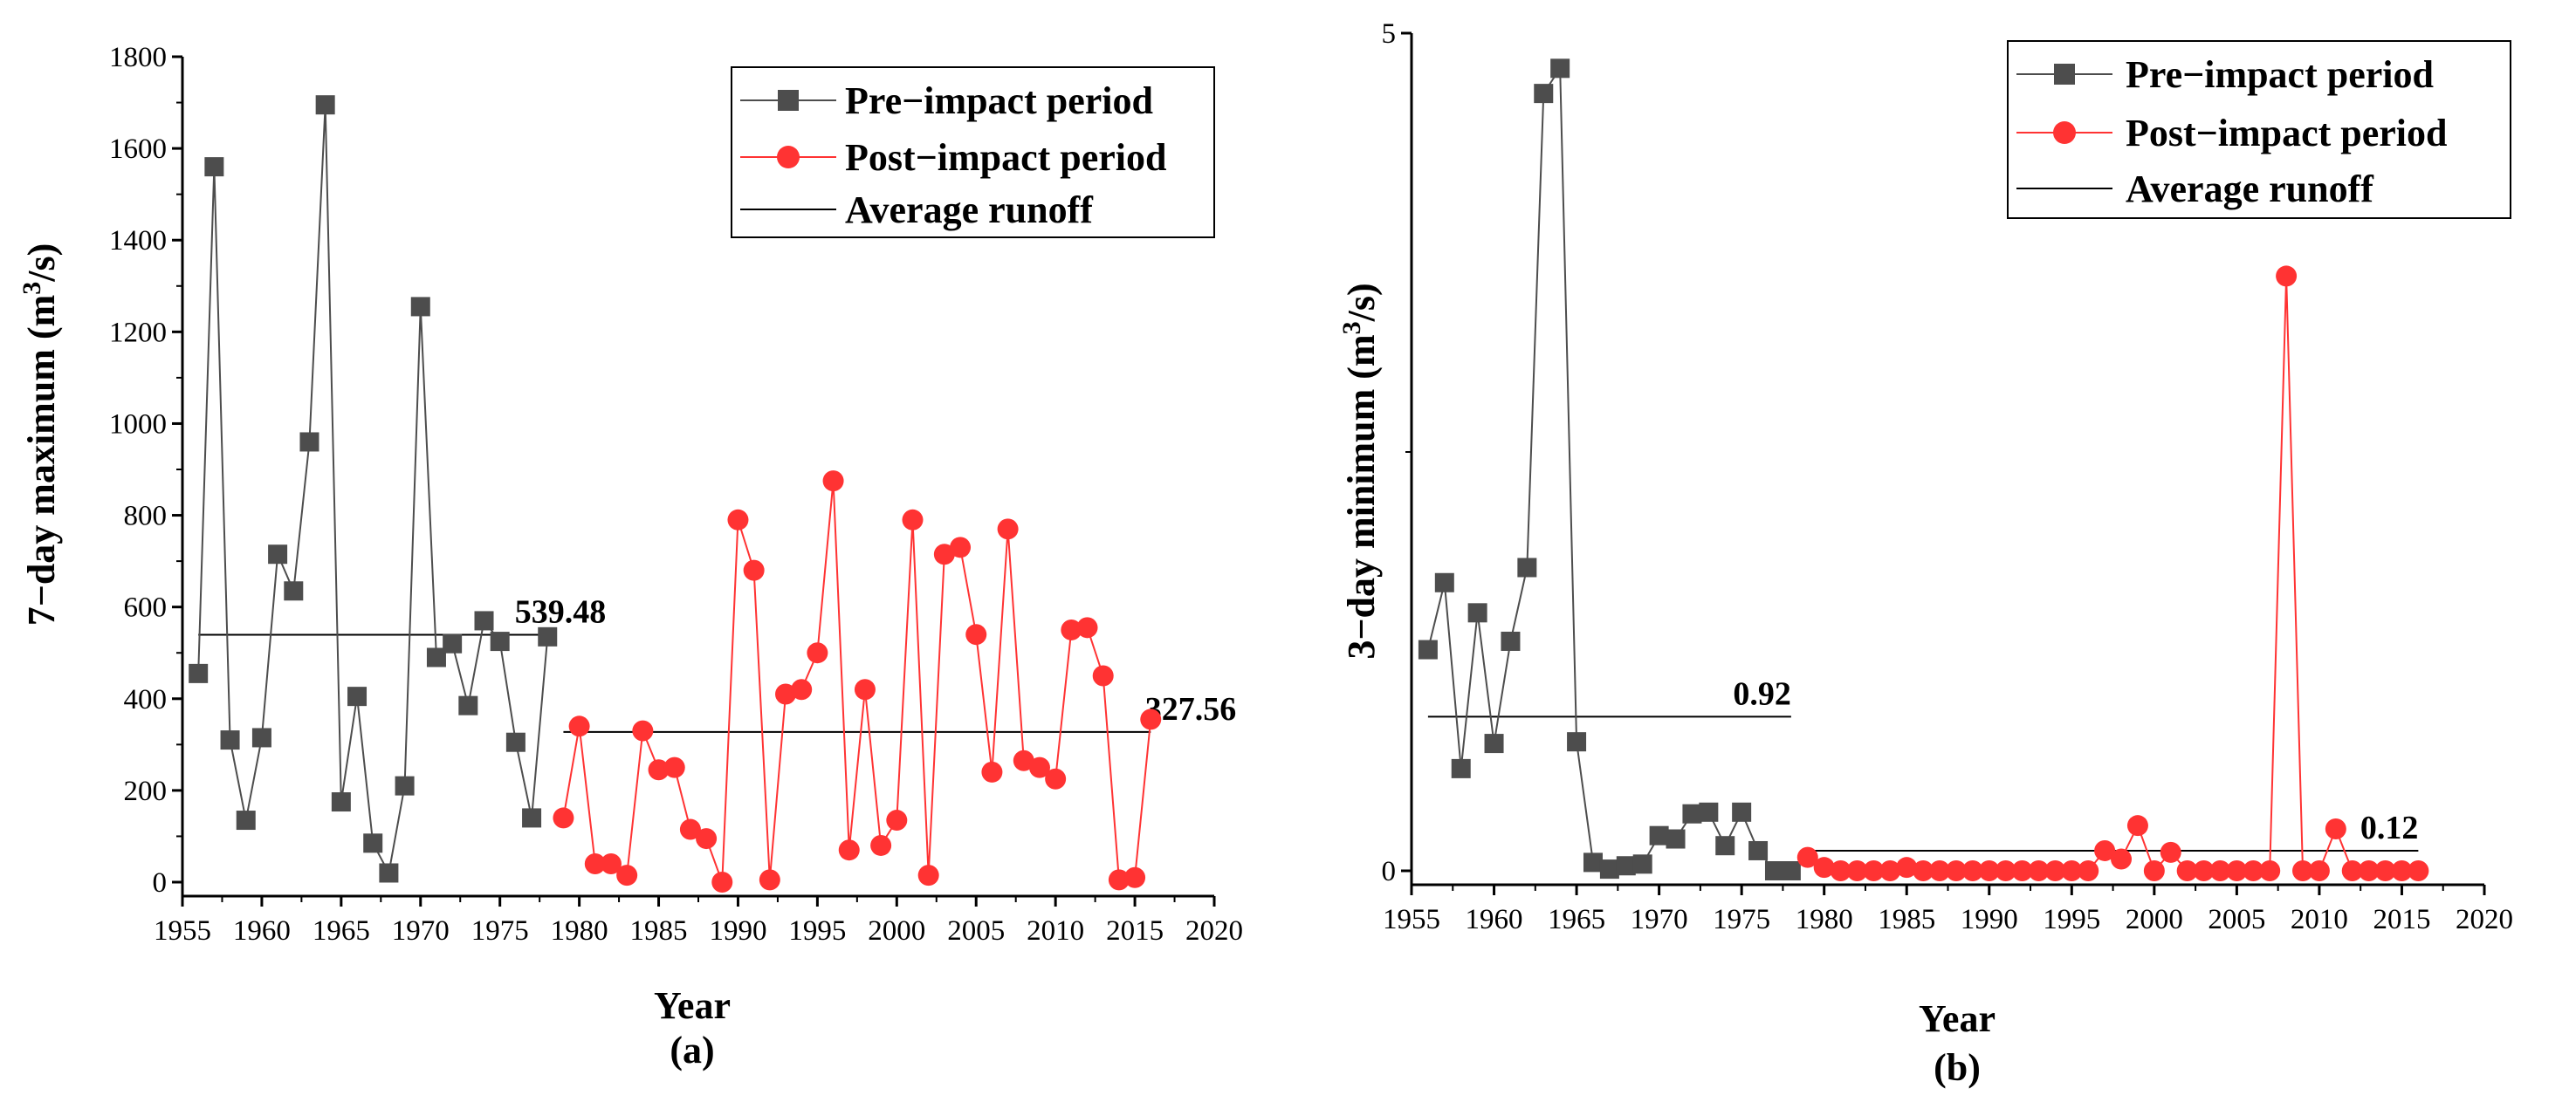 Image resolution: width=2576 pixels, height=1109 pixels. Describe the element at coordinates (692, 1050) in the screenshot. I see `panel-a-panel-label: (a)` at that location.